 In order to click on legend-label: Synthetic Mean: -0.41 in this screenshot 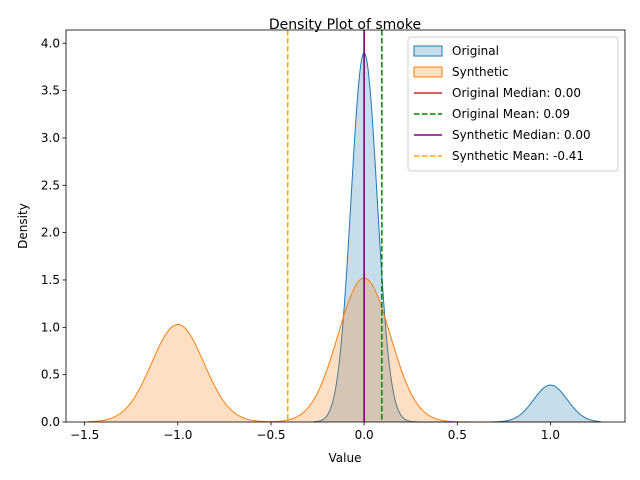, I will do `click(518, 156)`.